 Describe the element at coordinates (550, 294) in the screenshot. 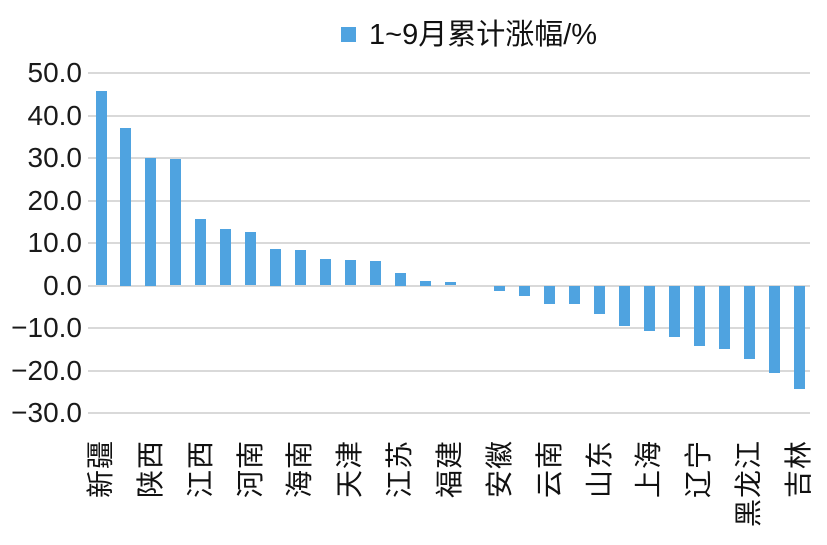

I see `bar-云南` at that location.